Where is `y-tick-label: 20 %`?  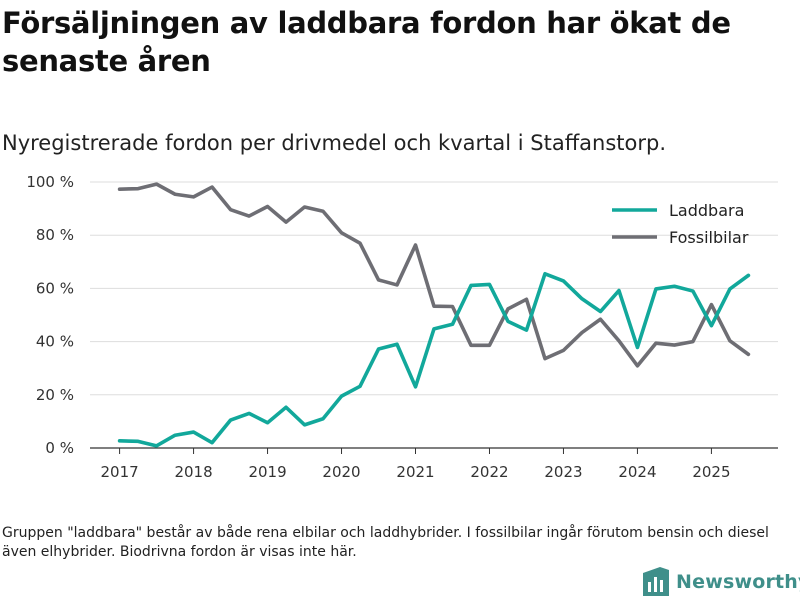 y-tick-label: 20 % is located at coordinates (55, 395).